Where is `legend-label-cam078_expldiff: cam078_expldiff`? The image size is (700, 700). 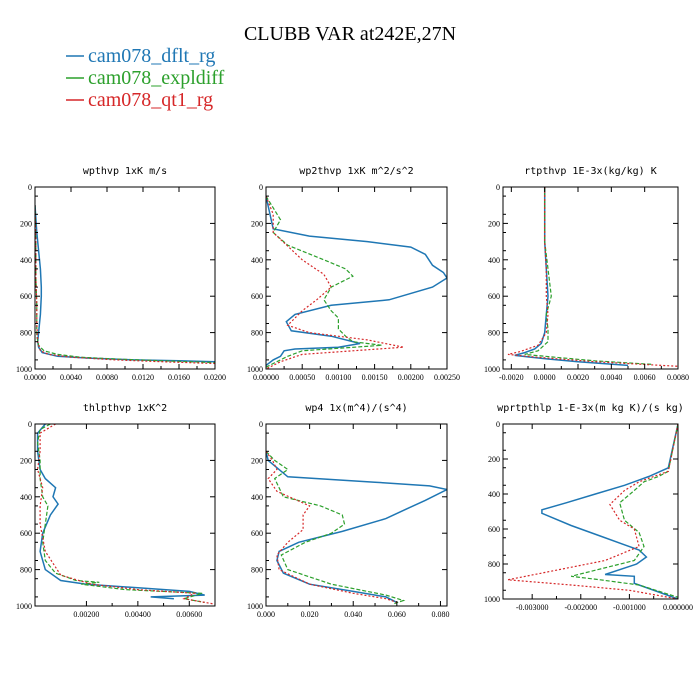
legend-label-cam078_expldiff: cam078_expldiff is located at coordinates (156, 78).